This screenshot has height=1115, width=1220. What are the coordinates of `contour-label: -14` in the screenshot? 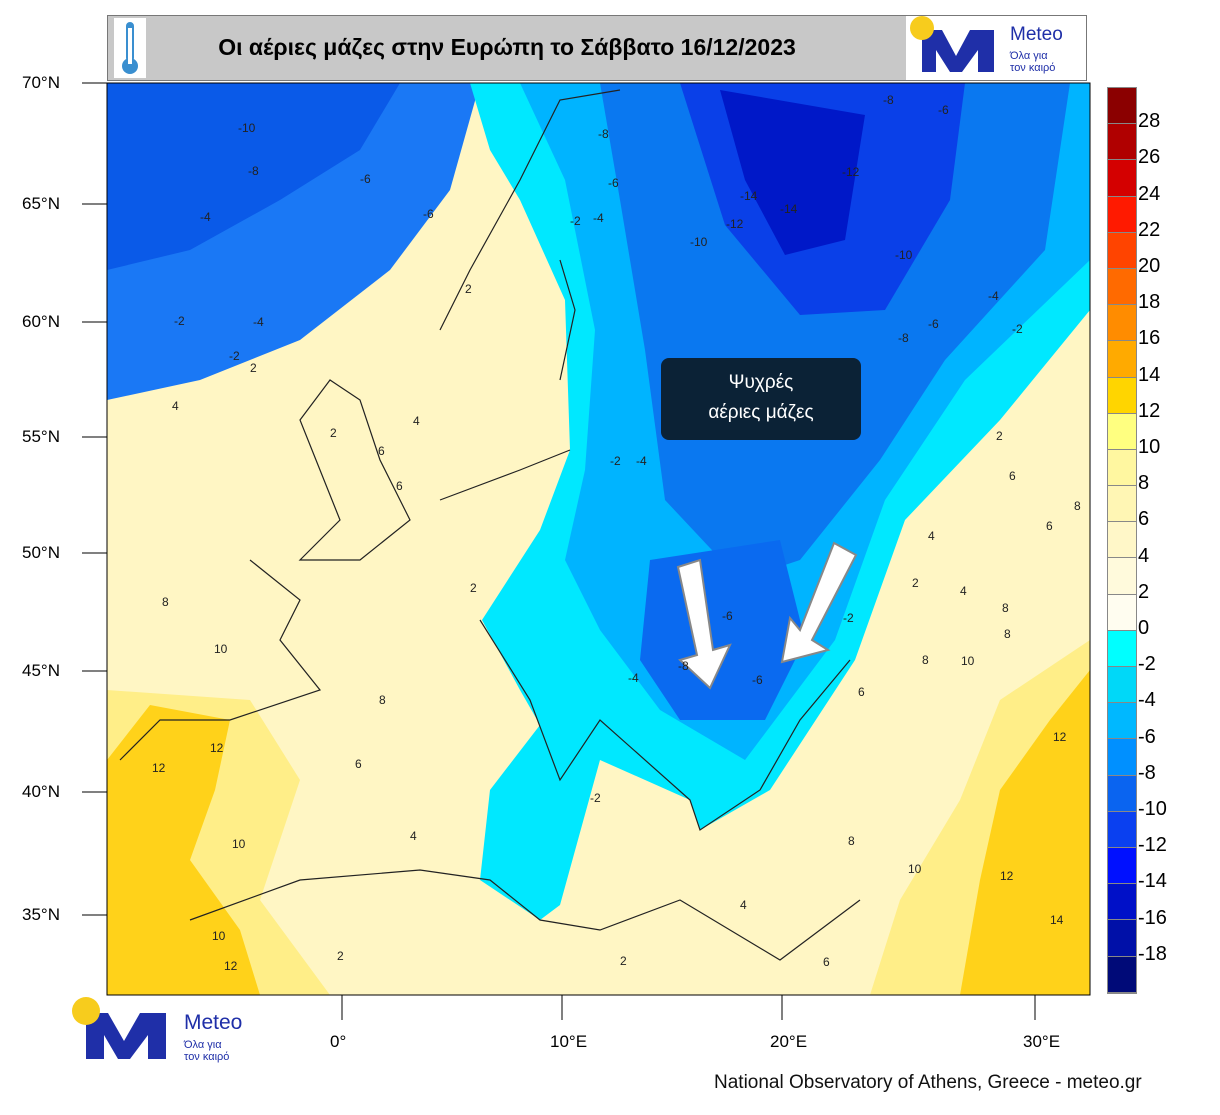 It's located at (789, 209).